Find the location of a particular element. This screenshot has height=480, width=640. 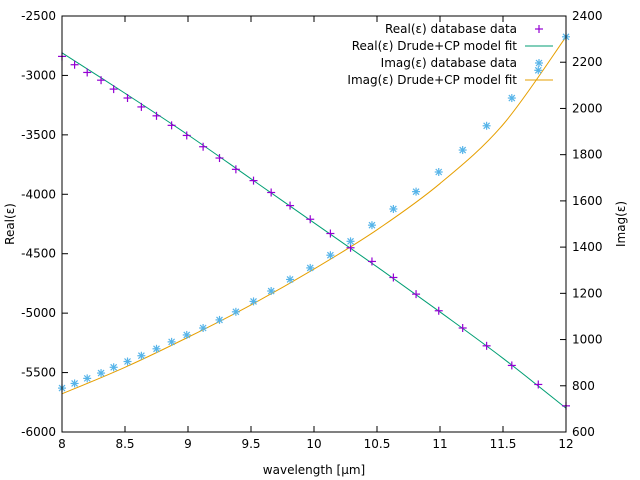

y2-tick-label: 1400 is located at coordinates (587, 247).